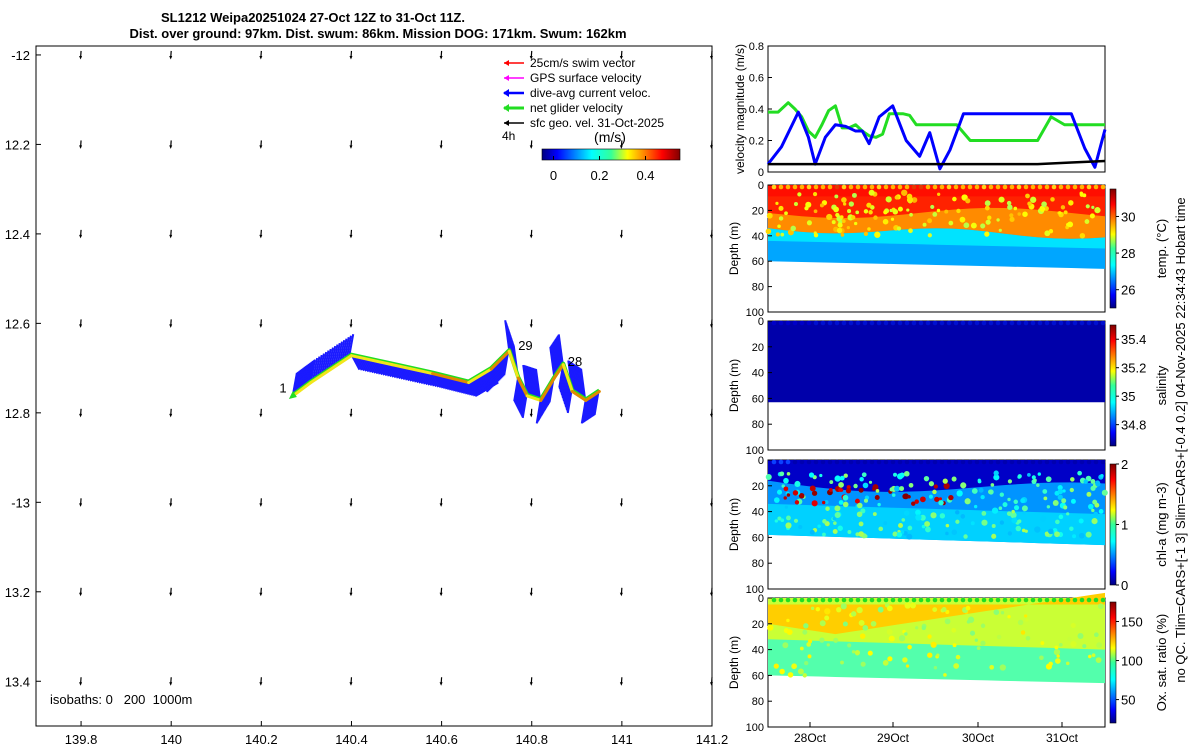 Image resolution: width=1200 pixels, height=750 pixels. I want to click on legend-net-glider: net glider velocity, so click(576, 108).